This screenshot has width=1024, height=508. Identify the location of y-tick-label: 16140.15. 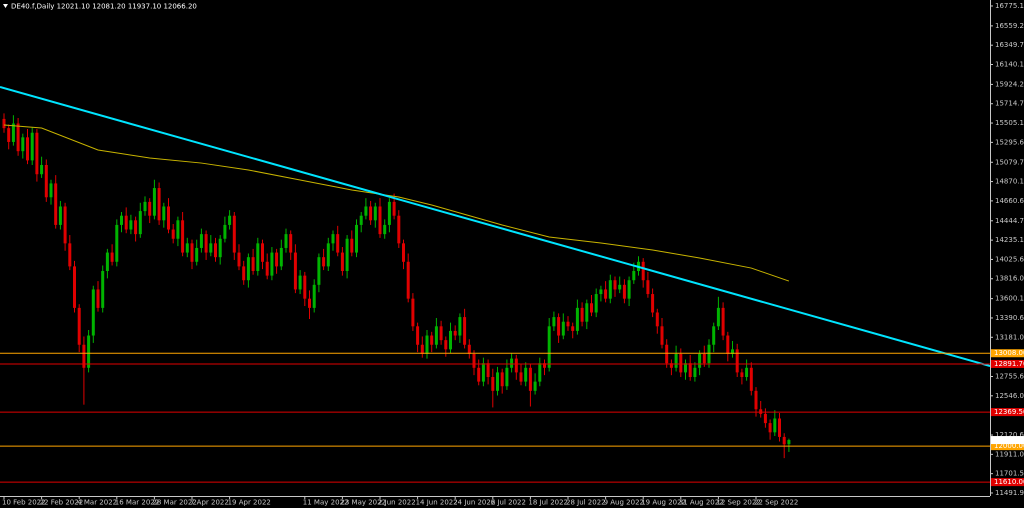
(1009, 65).